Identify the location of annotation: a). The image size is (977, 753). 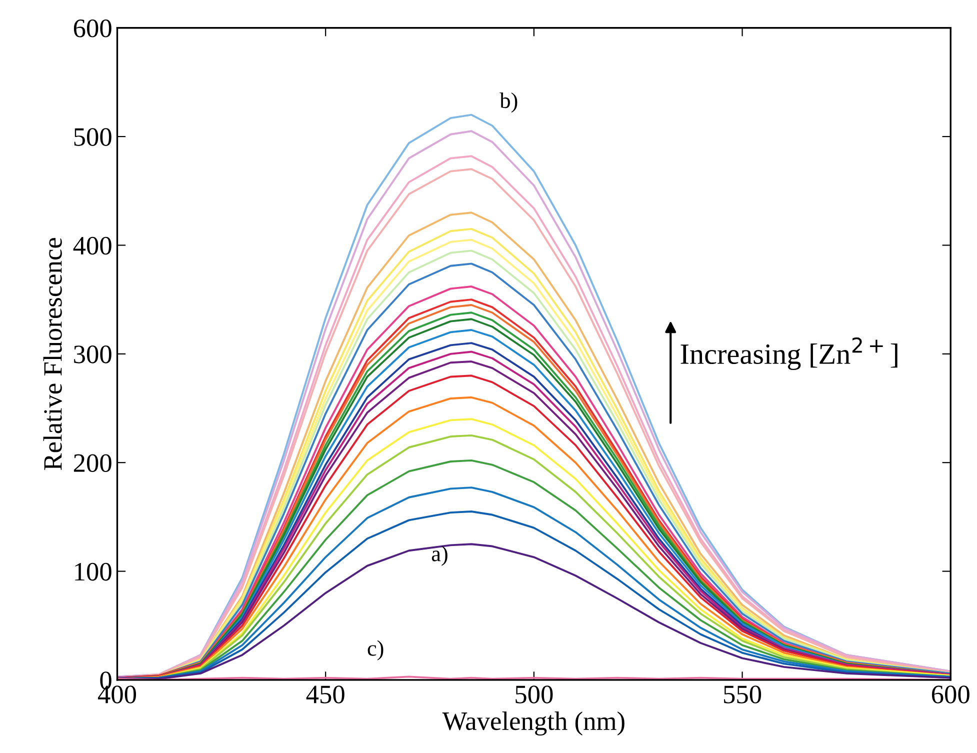
(440, 556).